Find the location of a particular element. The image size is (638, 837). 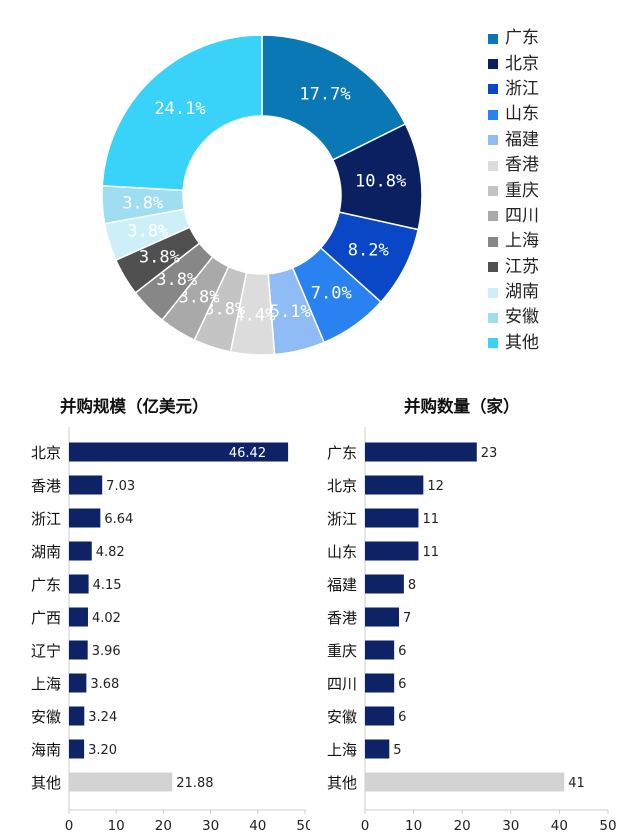

bar-福建 is located at coordinates (384, 584).